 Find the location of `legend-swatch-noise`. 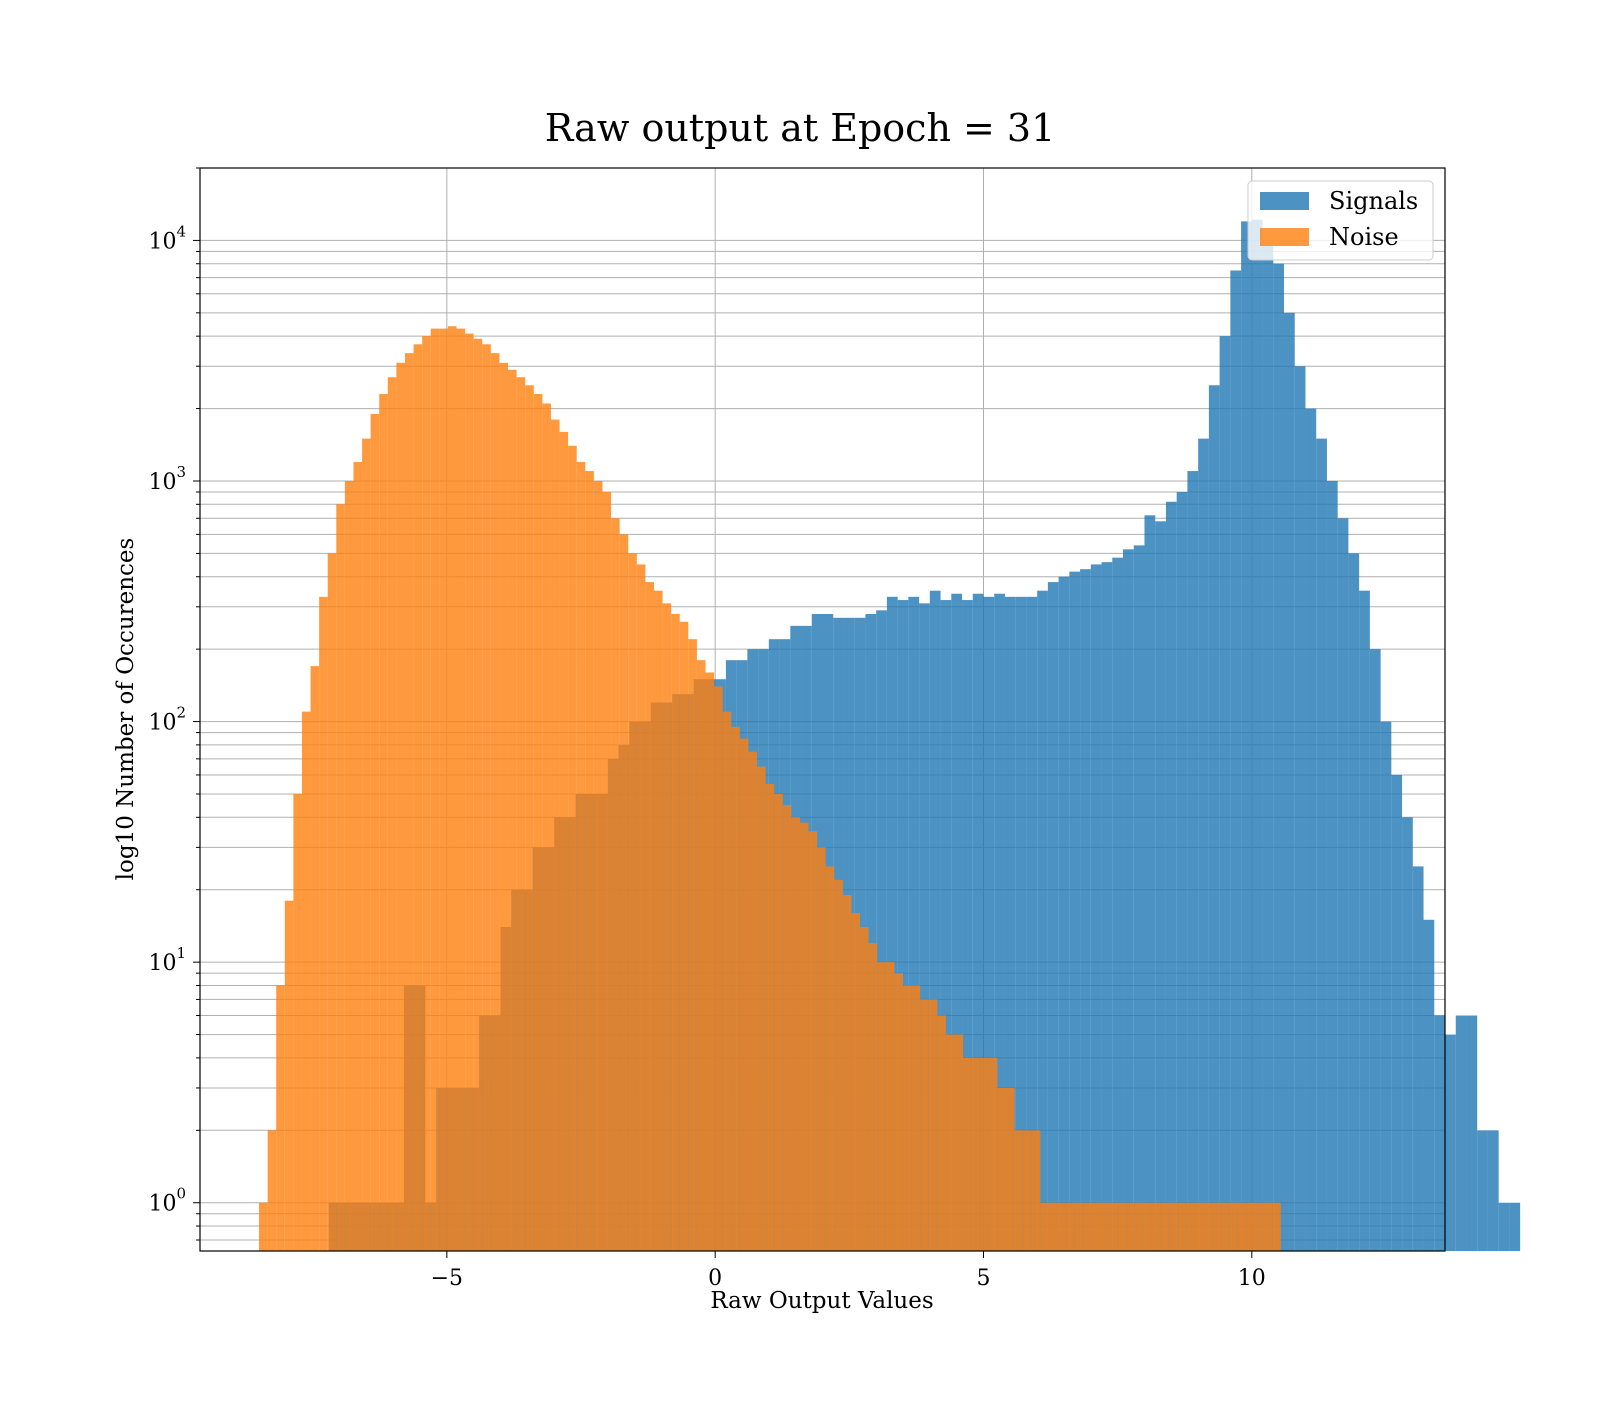

legend-swatch-noise is located at coordinates (1284, 237).